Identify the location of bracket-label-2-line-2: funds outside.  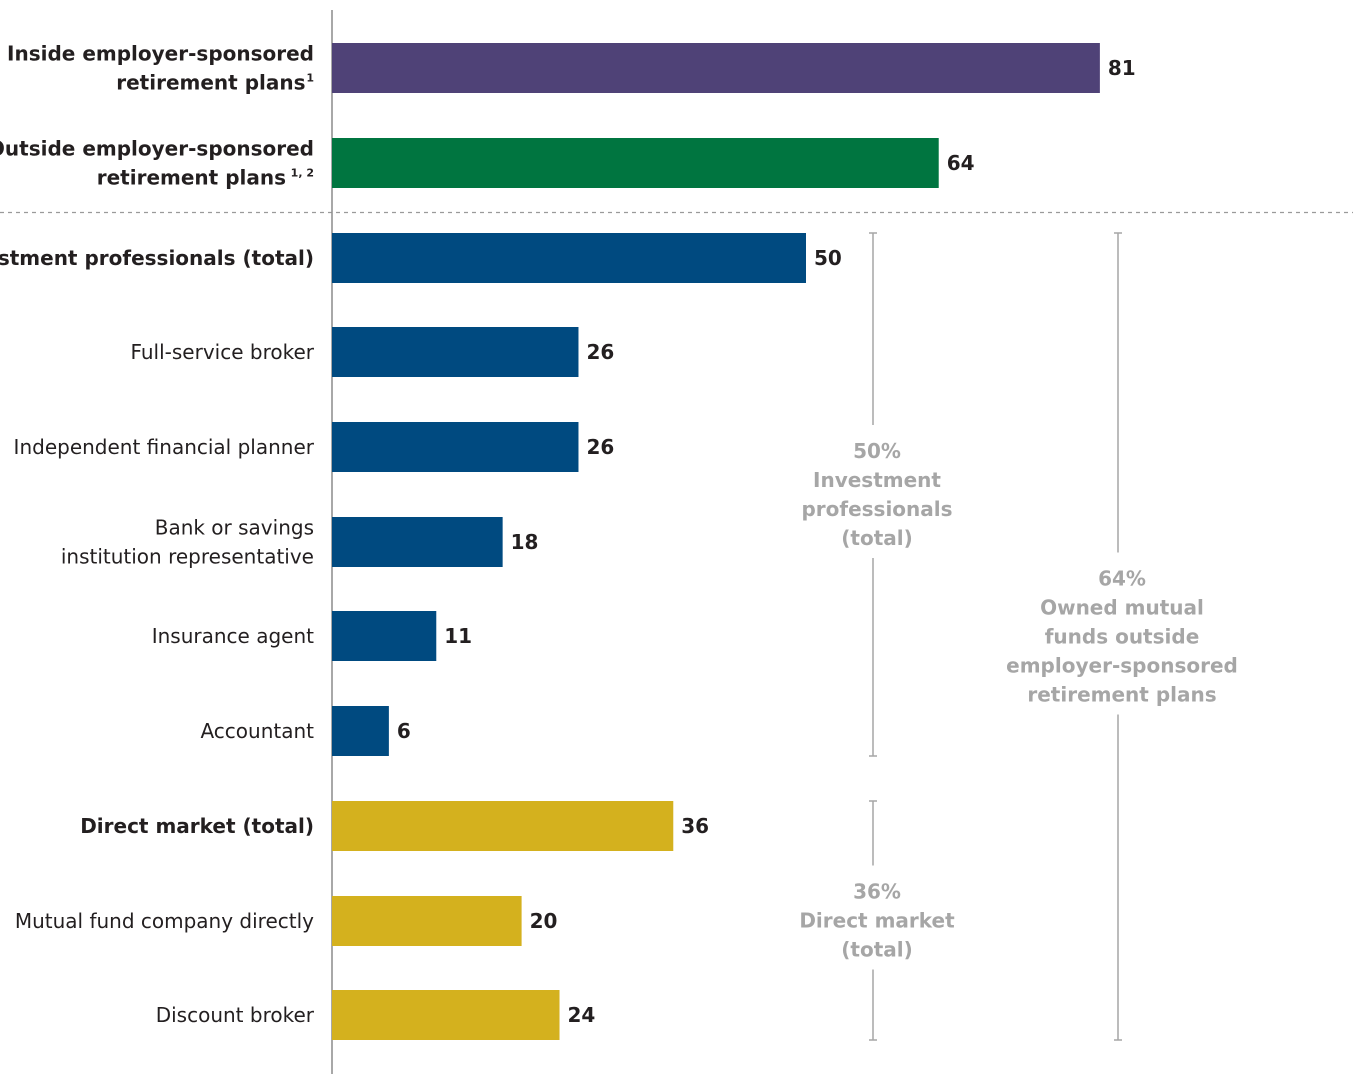
(1122, 637).